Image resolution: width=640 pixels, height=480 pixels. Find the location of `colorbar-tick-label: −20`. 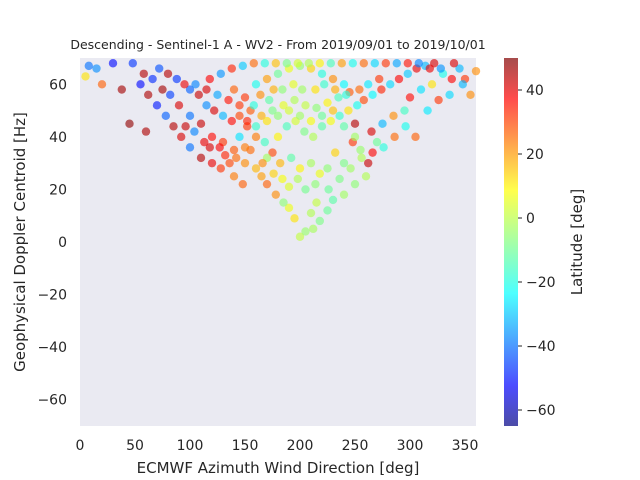

colorbar-tick-label: −20 is located at coordinates (541, 283).